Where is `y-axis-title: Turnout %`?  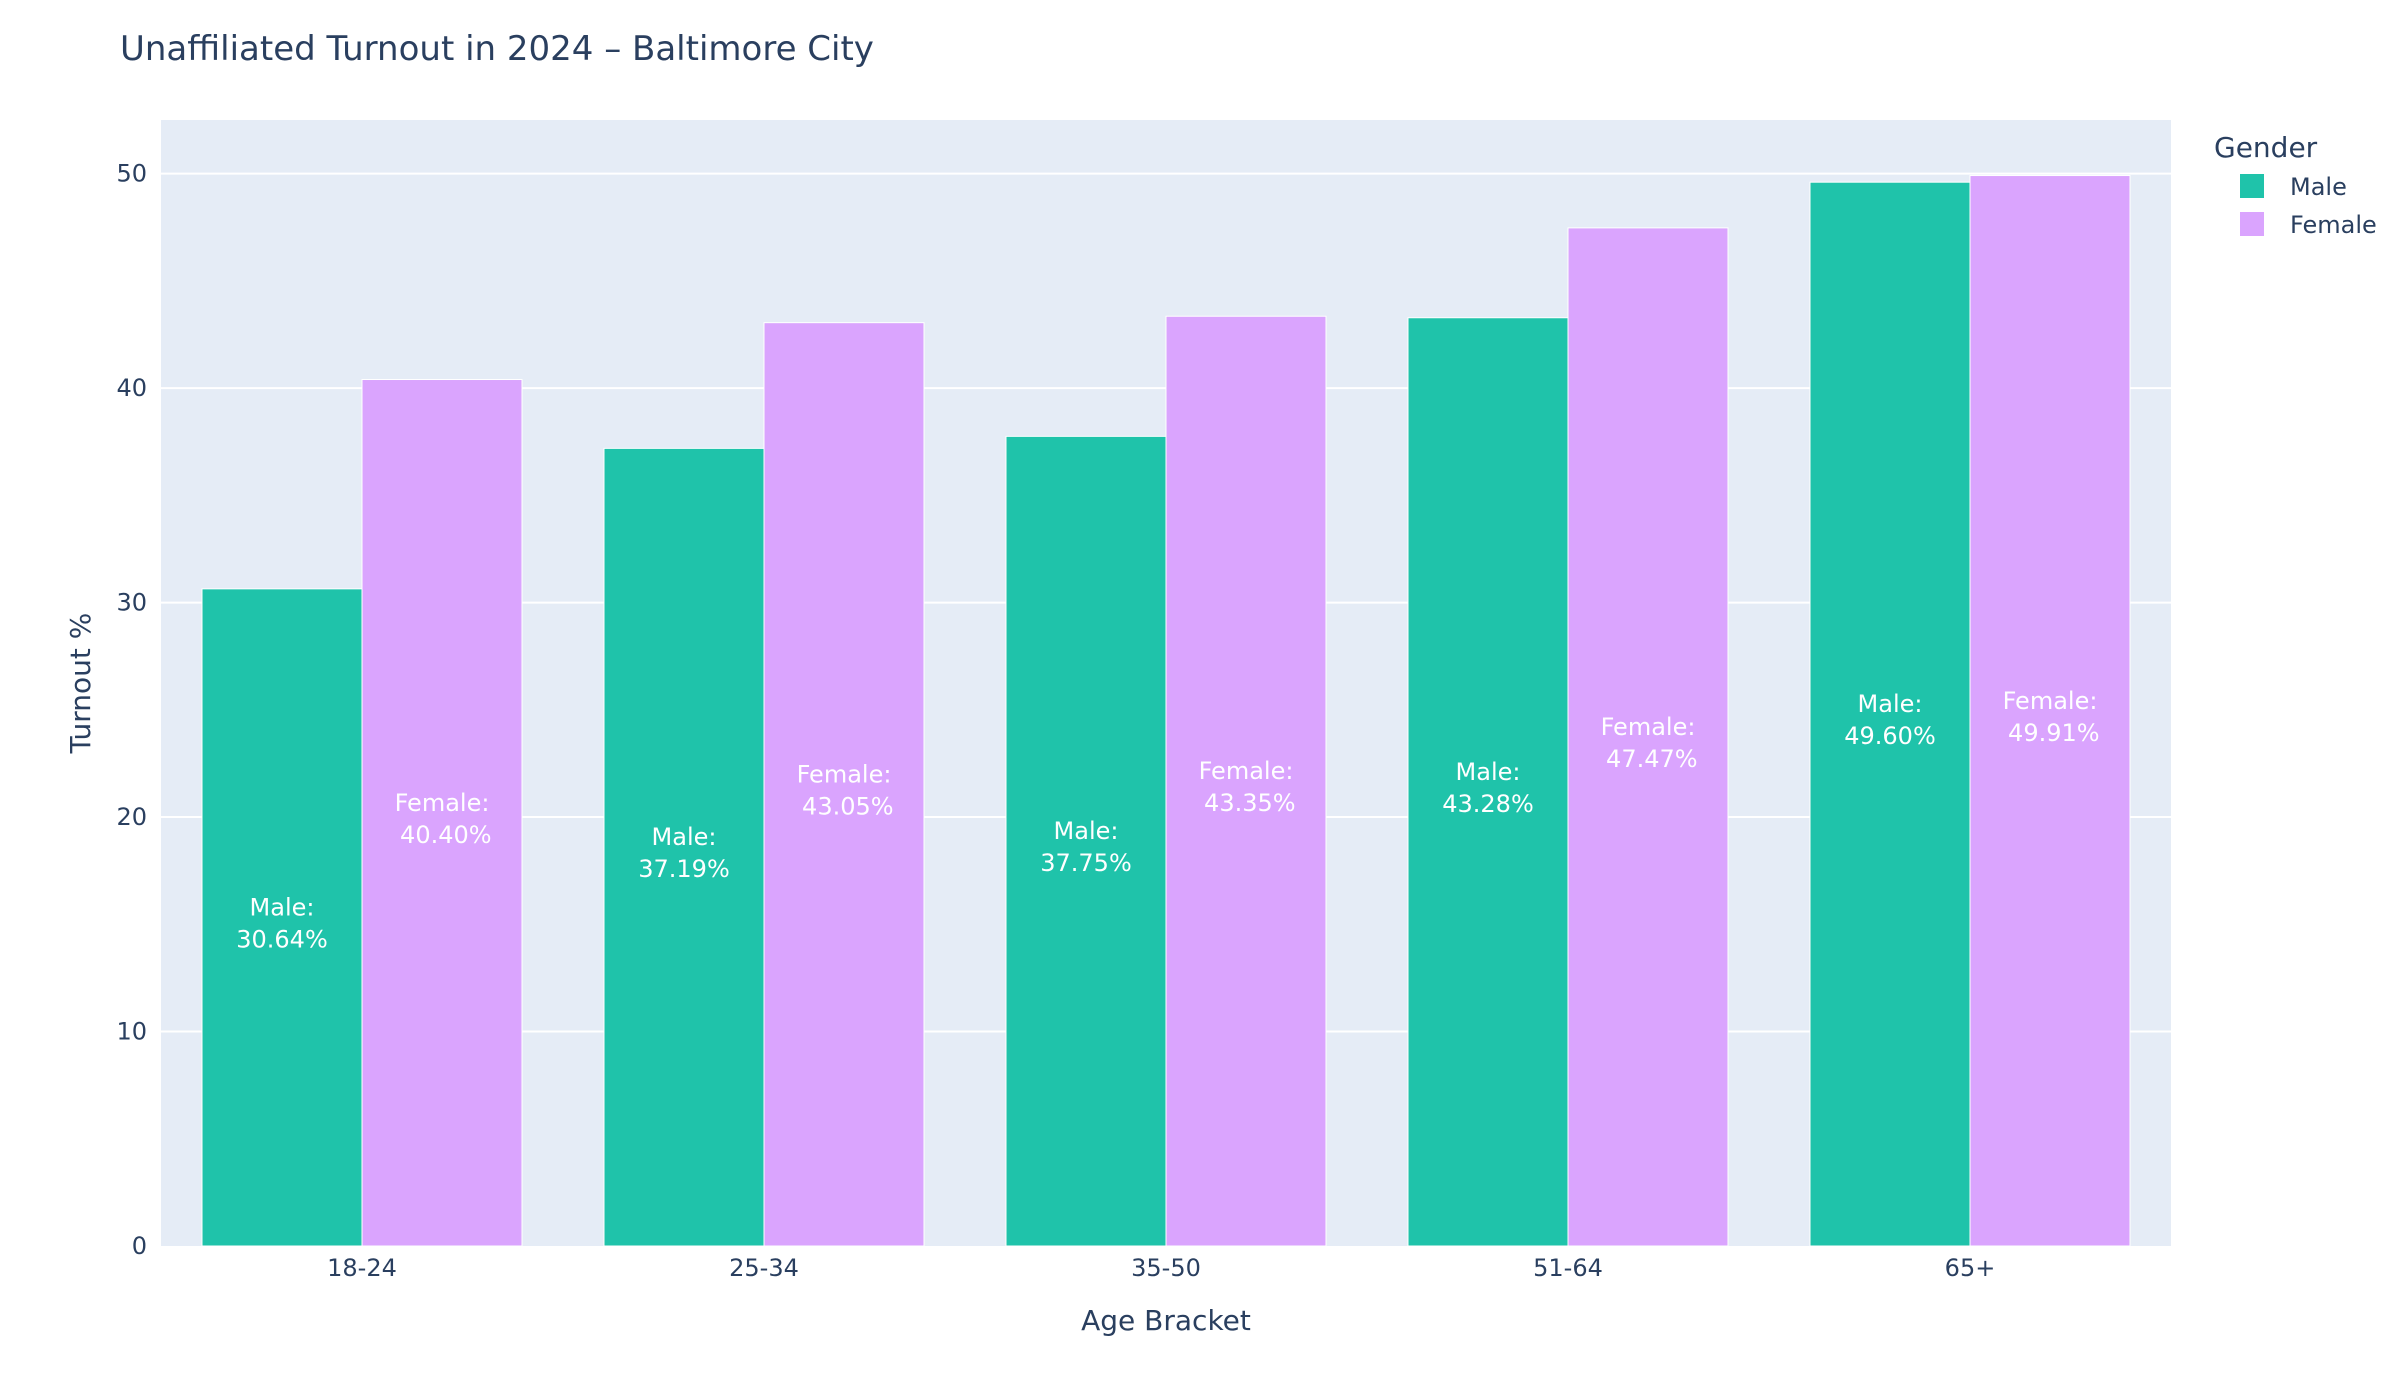
y-axis-title: Turnout % is located at coordinates (80, 684).